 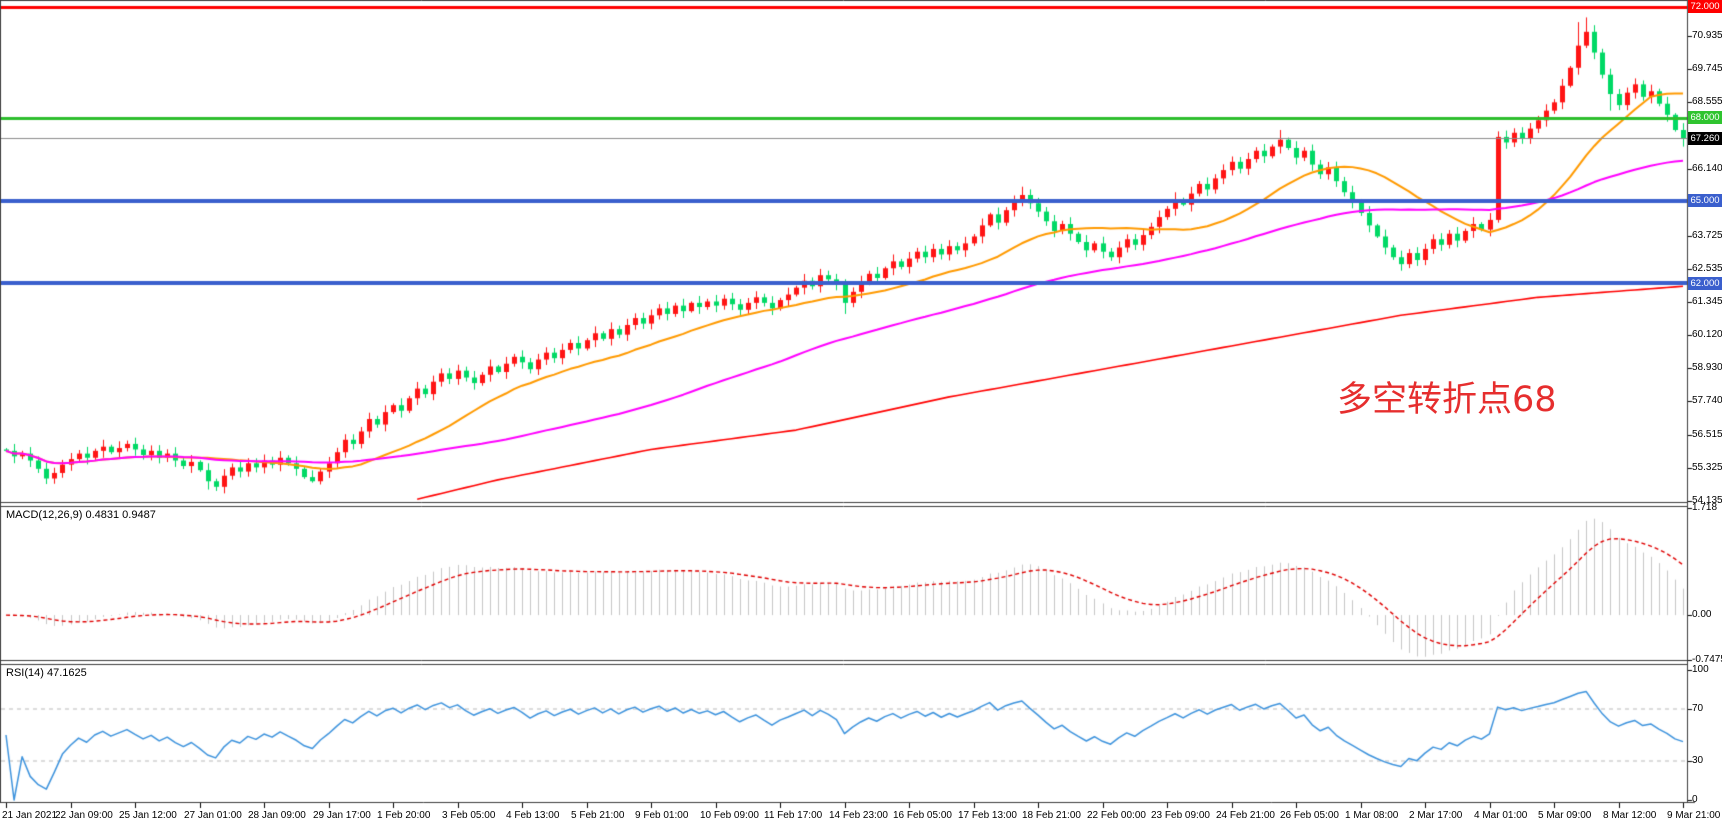 I want to click on rsi-indicator-label: RSI(14) 47.1625, so click(x=46, y=673).